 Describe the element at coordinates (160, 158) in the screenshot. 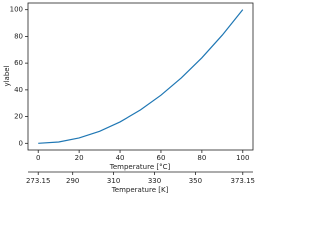

I see `x-tick-label: 60` at that location.